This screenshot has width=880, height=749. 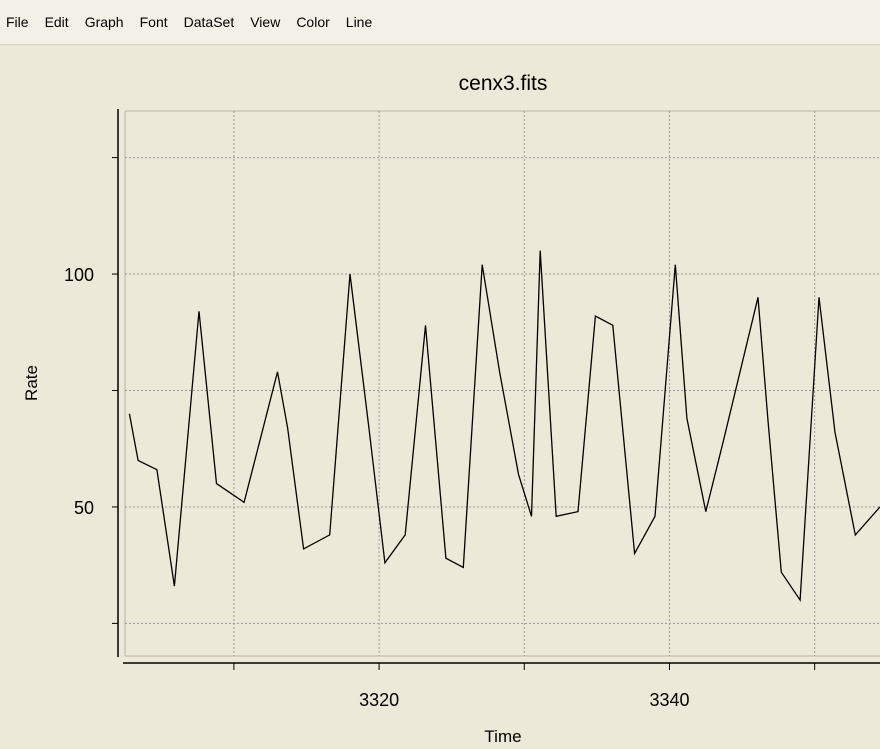 What do you see at coordinates (104, 22) in the screenshot?
I see `menu-graph: Graph` at bounding box center [104, 22].